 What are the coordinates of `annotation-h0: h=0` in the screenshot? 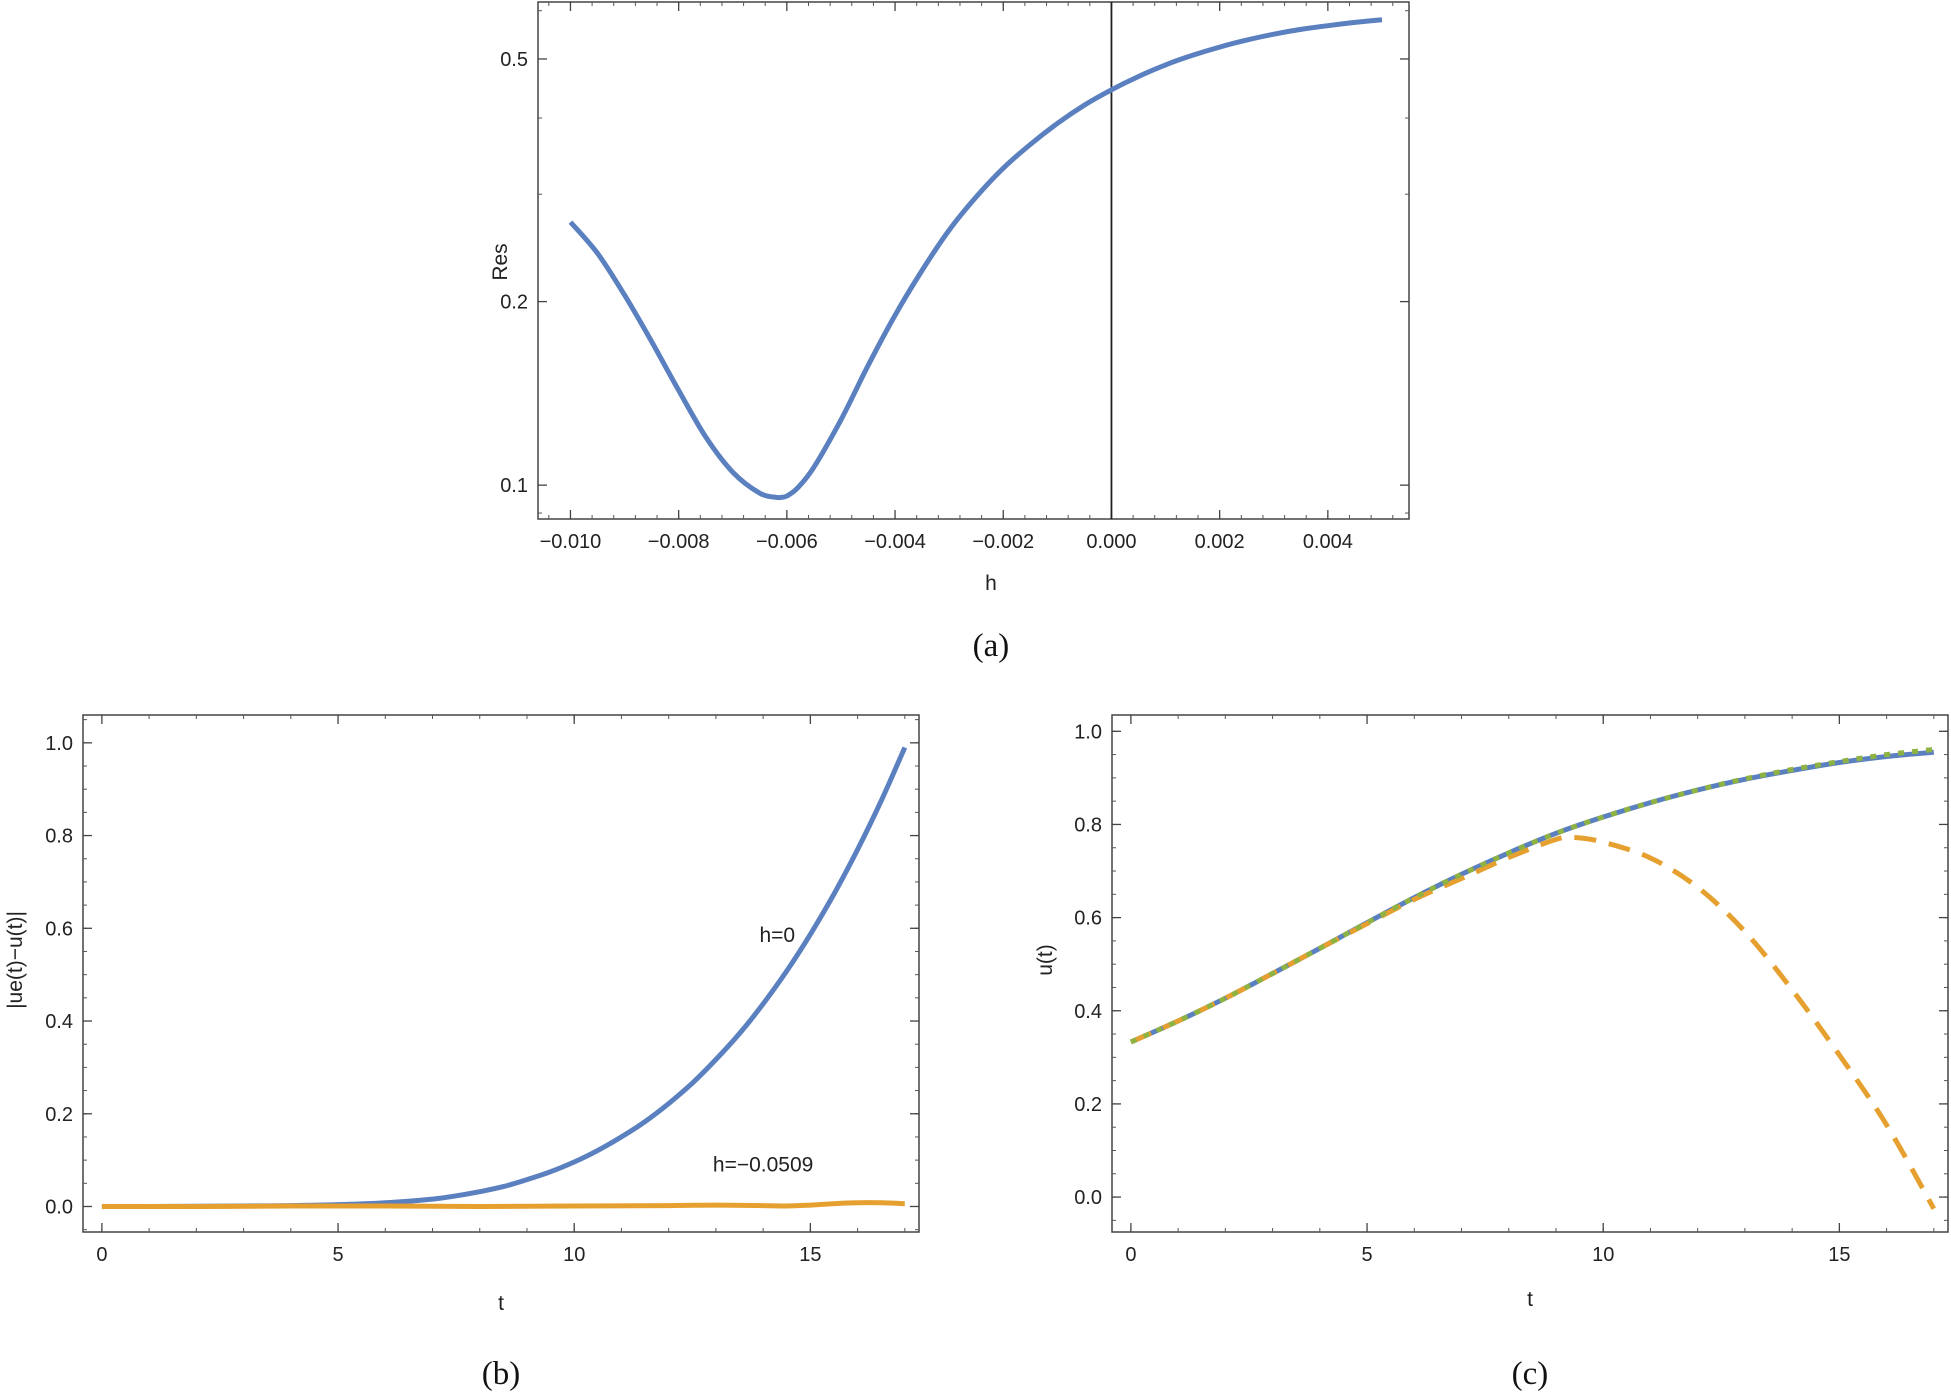 It's located at (777, 935).